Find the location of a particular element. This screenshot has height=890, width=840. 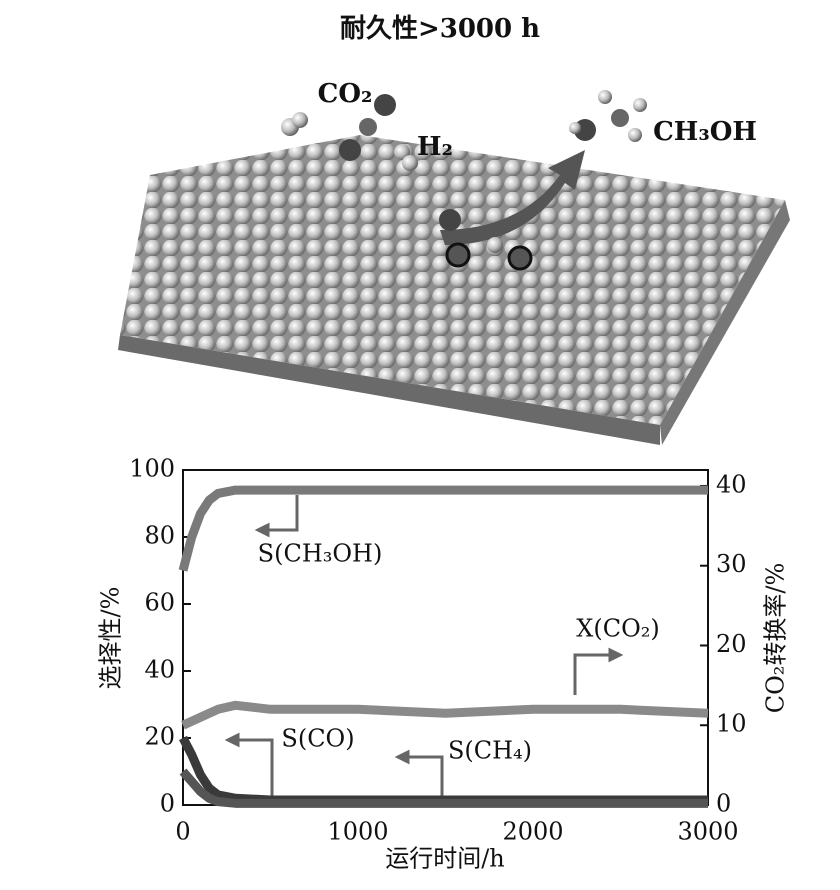

y2-tick-label: 40 is located at coordinates (731, 484).